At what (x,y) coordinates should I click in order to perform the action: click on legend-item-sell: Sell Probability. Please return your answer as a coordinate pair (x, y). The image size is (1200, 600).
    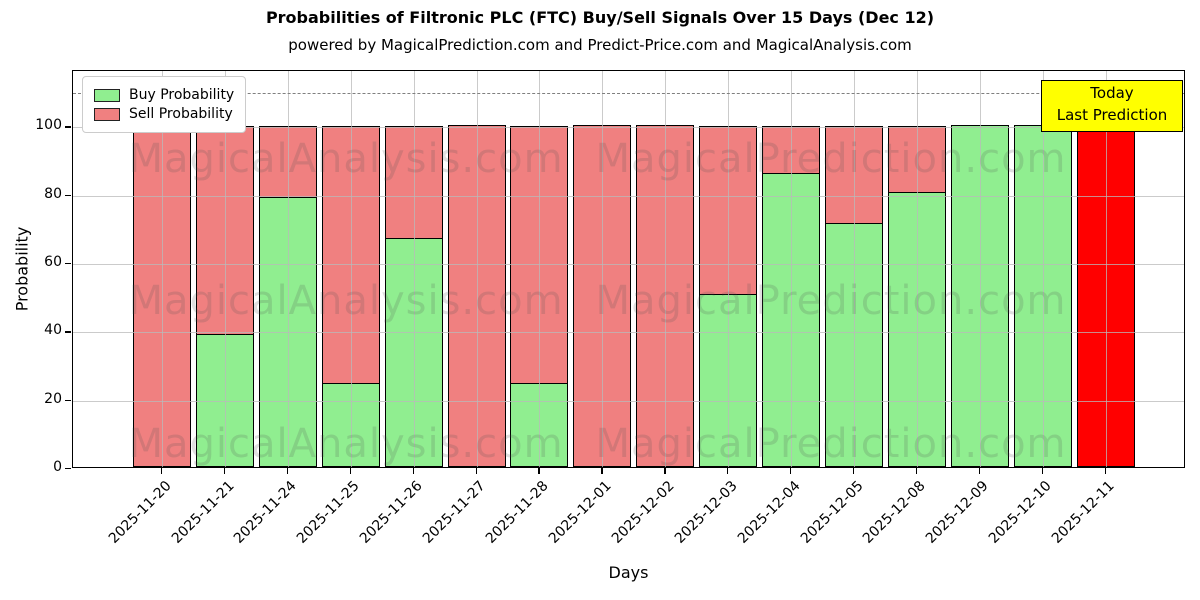
    Looking at the image, I should click on (164, 114).